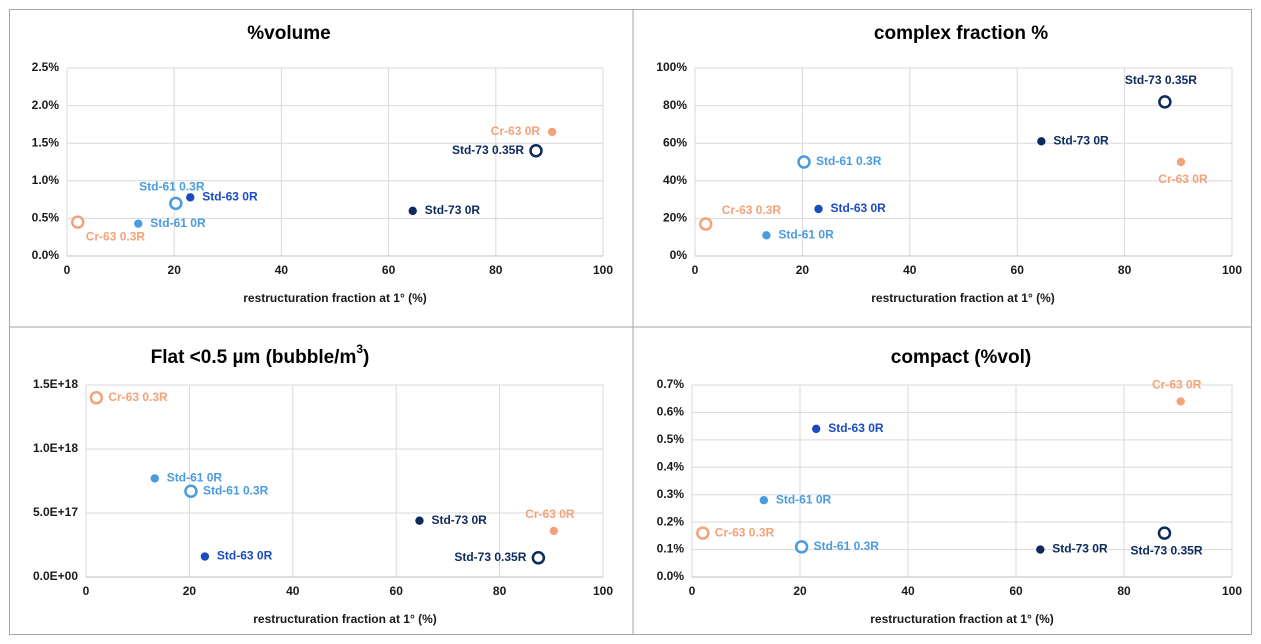 The height and width of the screenshot is (644, 1261). I want to click on chart-title: complex fraction %, so click(961, 33).